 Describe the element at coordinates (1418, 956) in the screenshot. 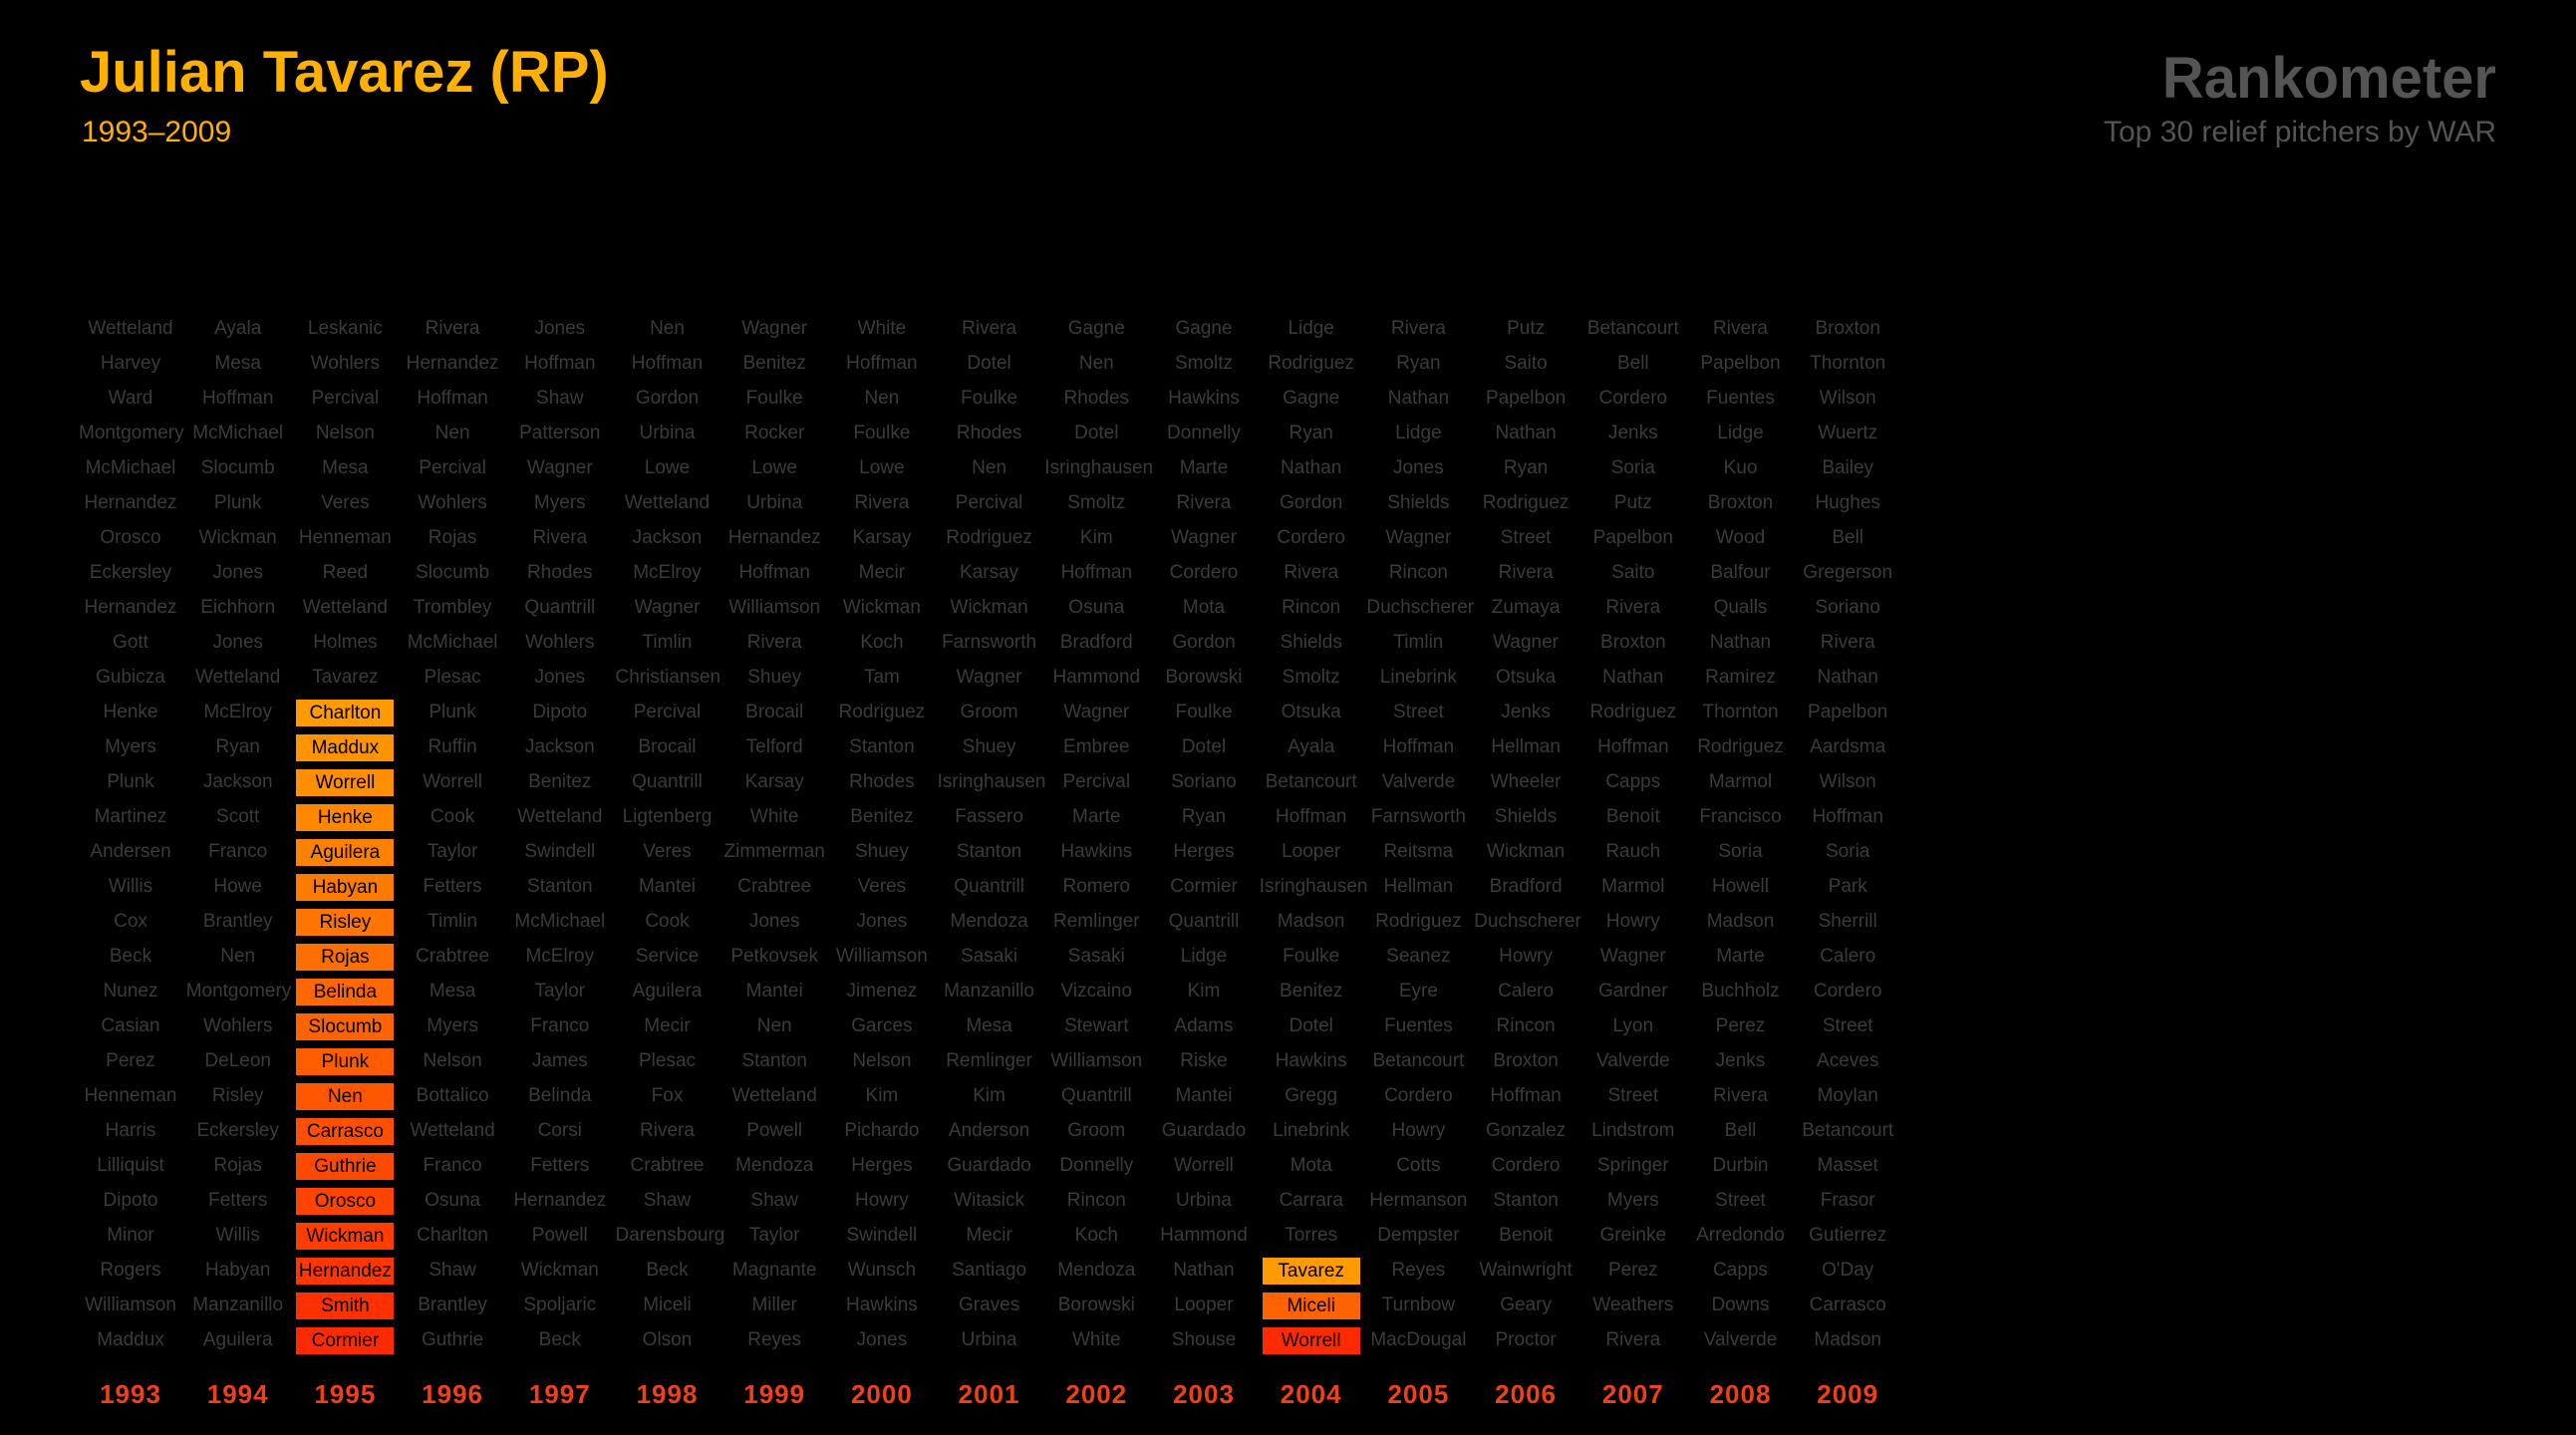

I see `rank-cell: Seanez` at that location.